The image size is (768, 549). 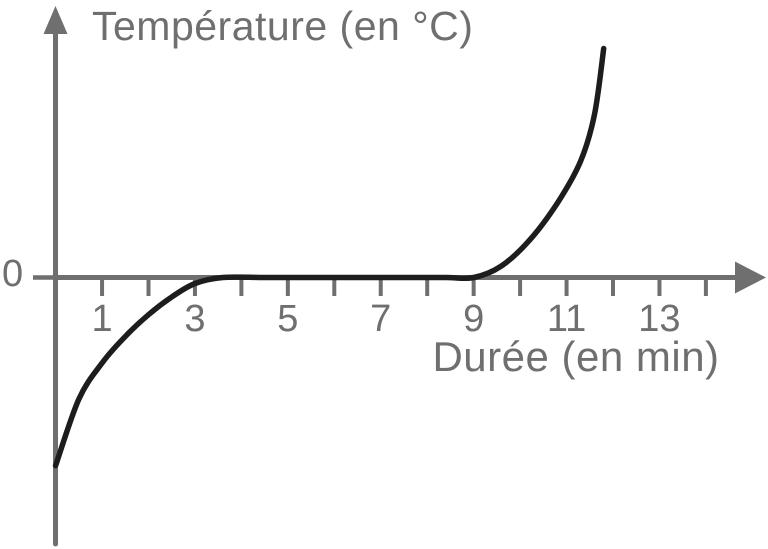 What do you see at coordinates (195, 319) in the screenshot?
I see `x-tick-label: 3` at bounding box center [195, 319].